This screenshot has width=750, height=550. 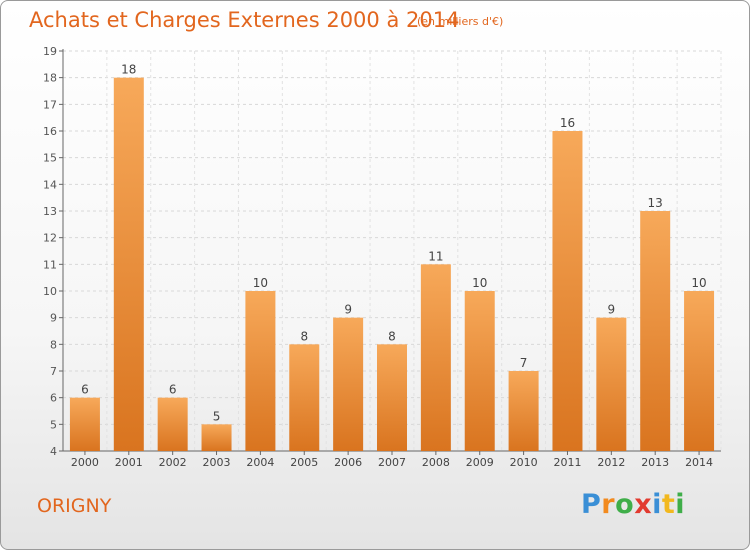 I want to click on data-label: 16, so click(x=567, y=123).